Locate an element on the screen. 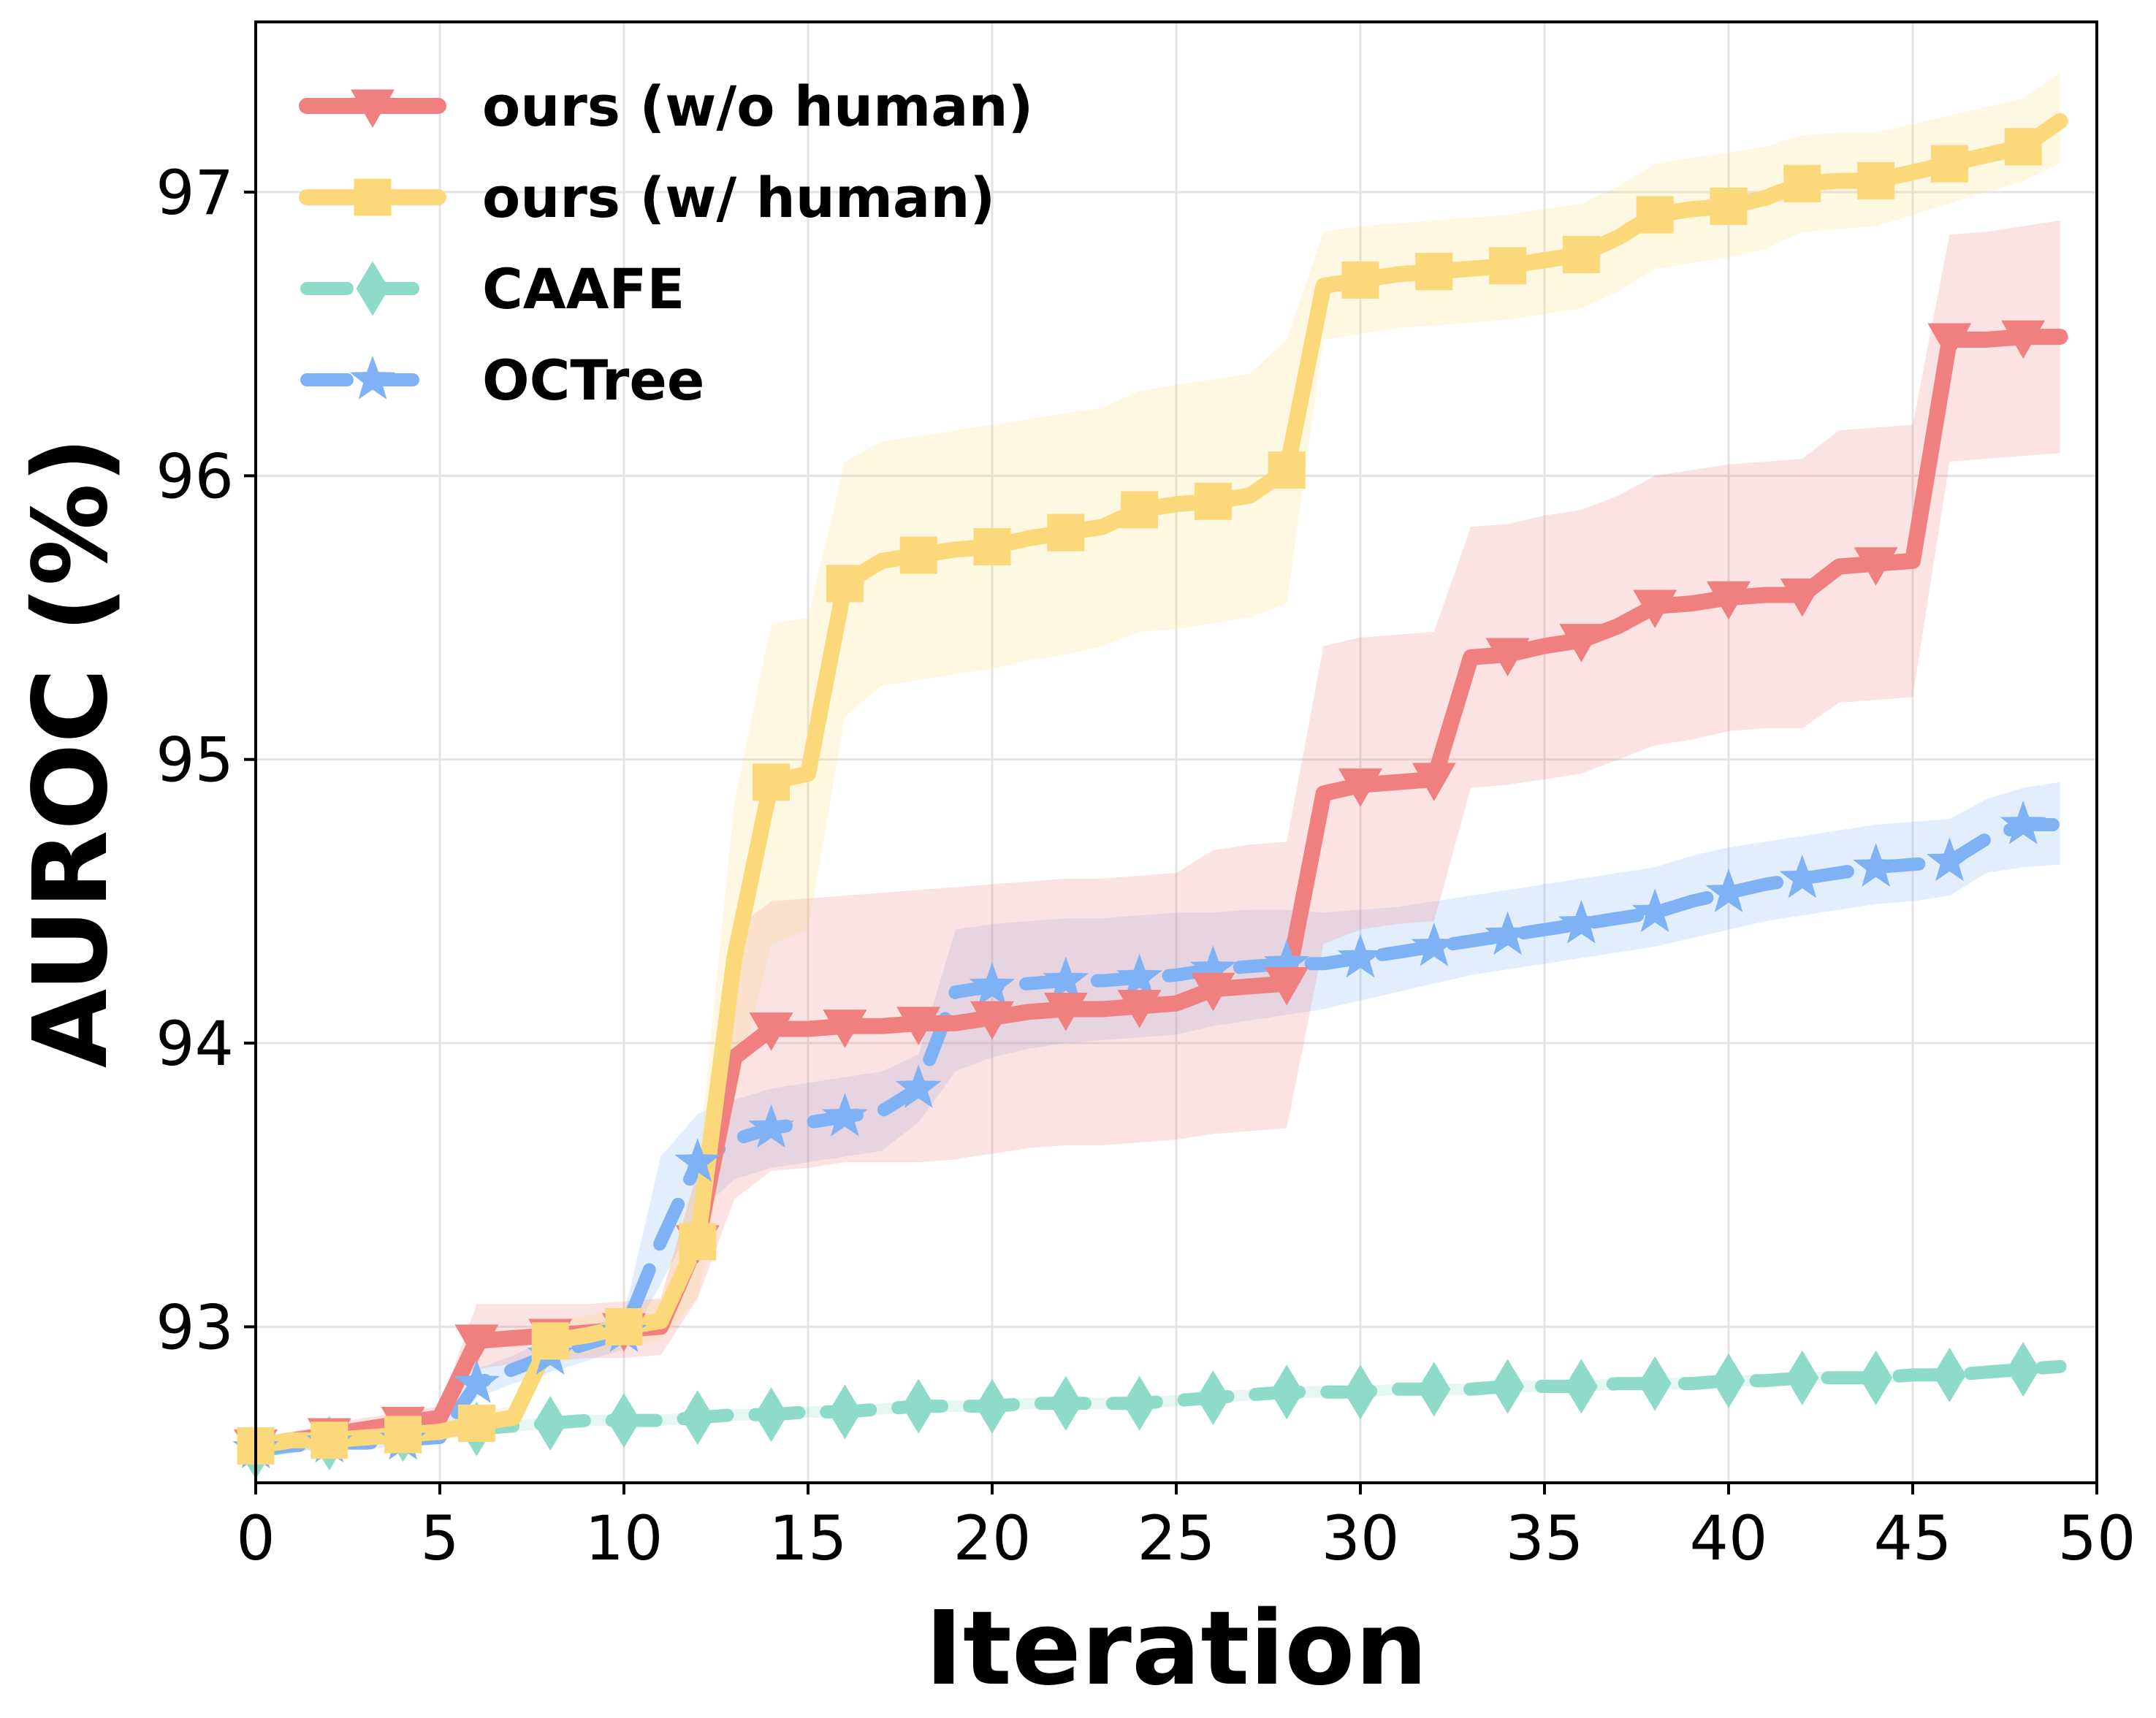  y-tick-label: 94 is located at coordinates (195, 1044).